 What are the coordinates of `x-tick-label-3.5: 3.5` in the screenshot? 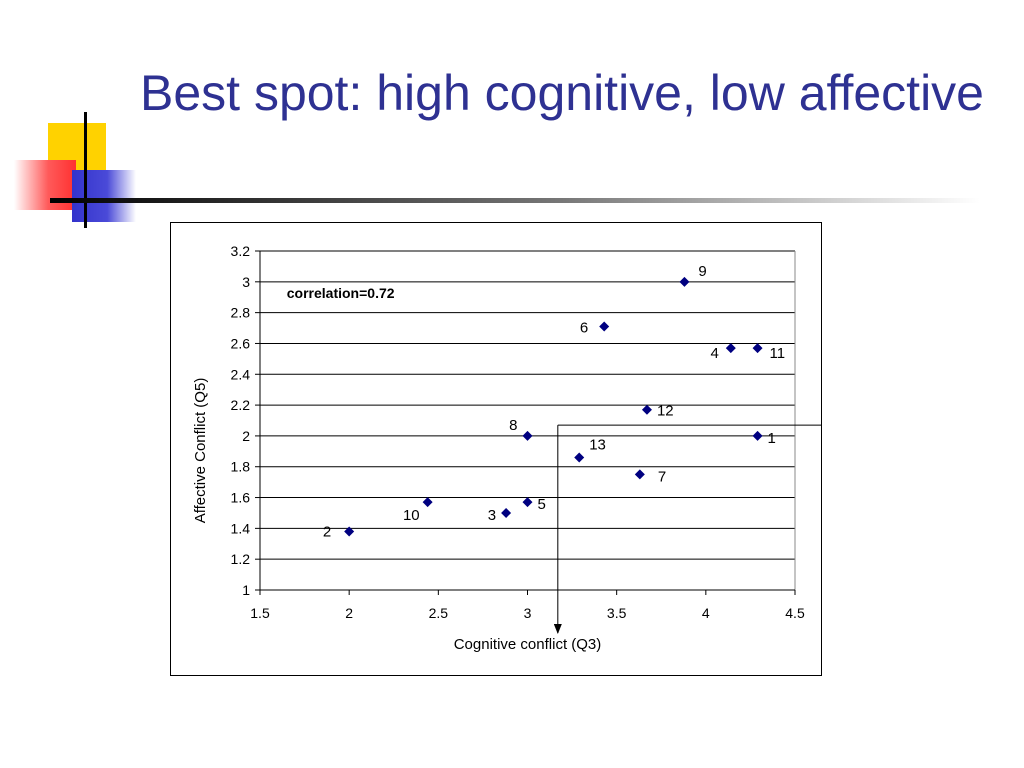 It's located at (617, 613).